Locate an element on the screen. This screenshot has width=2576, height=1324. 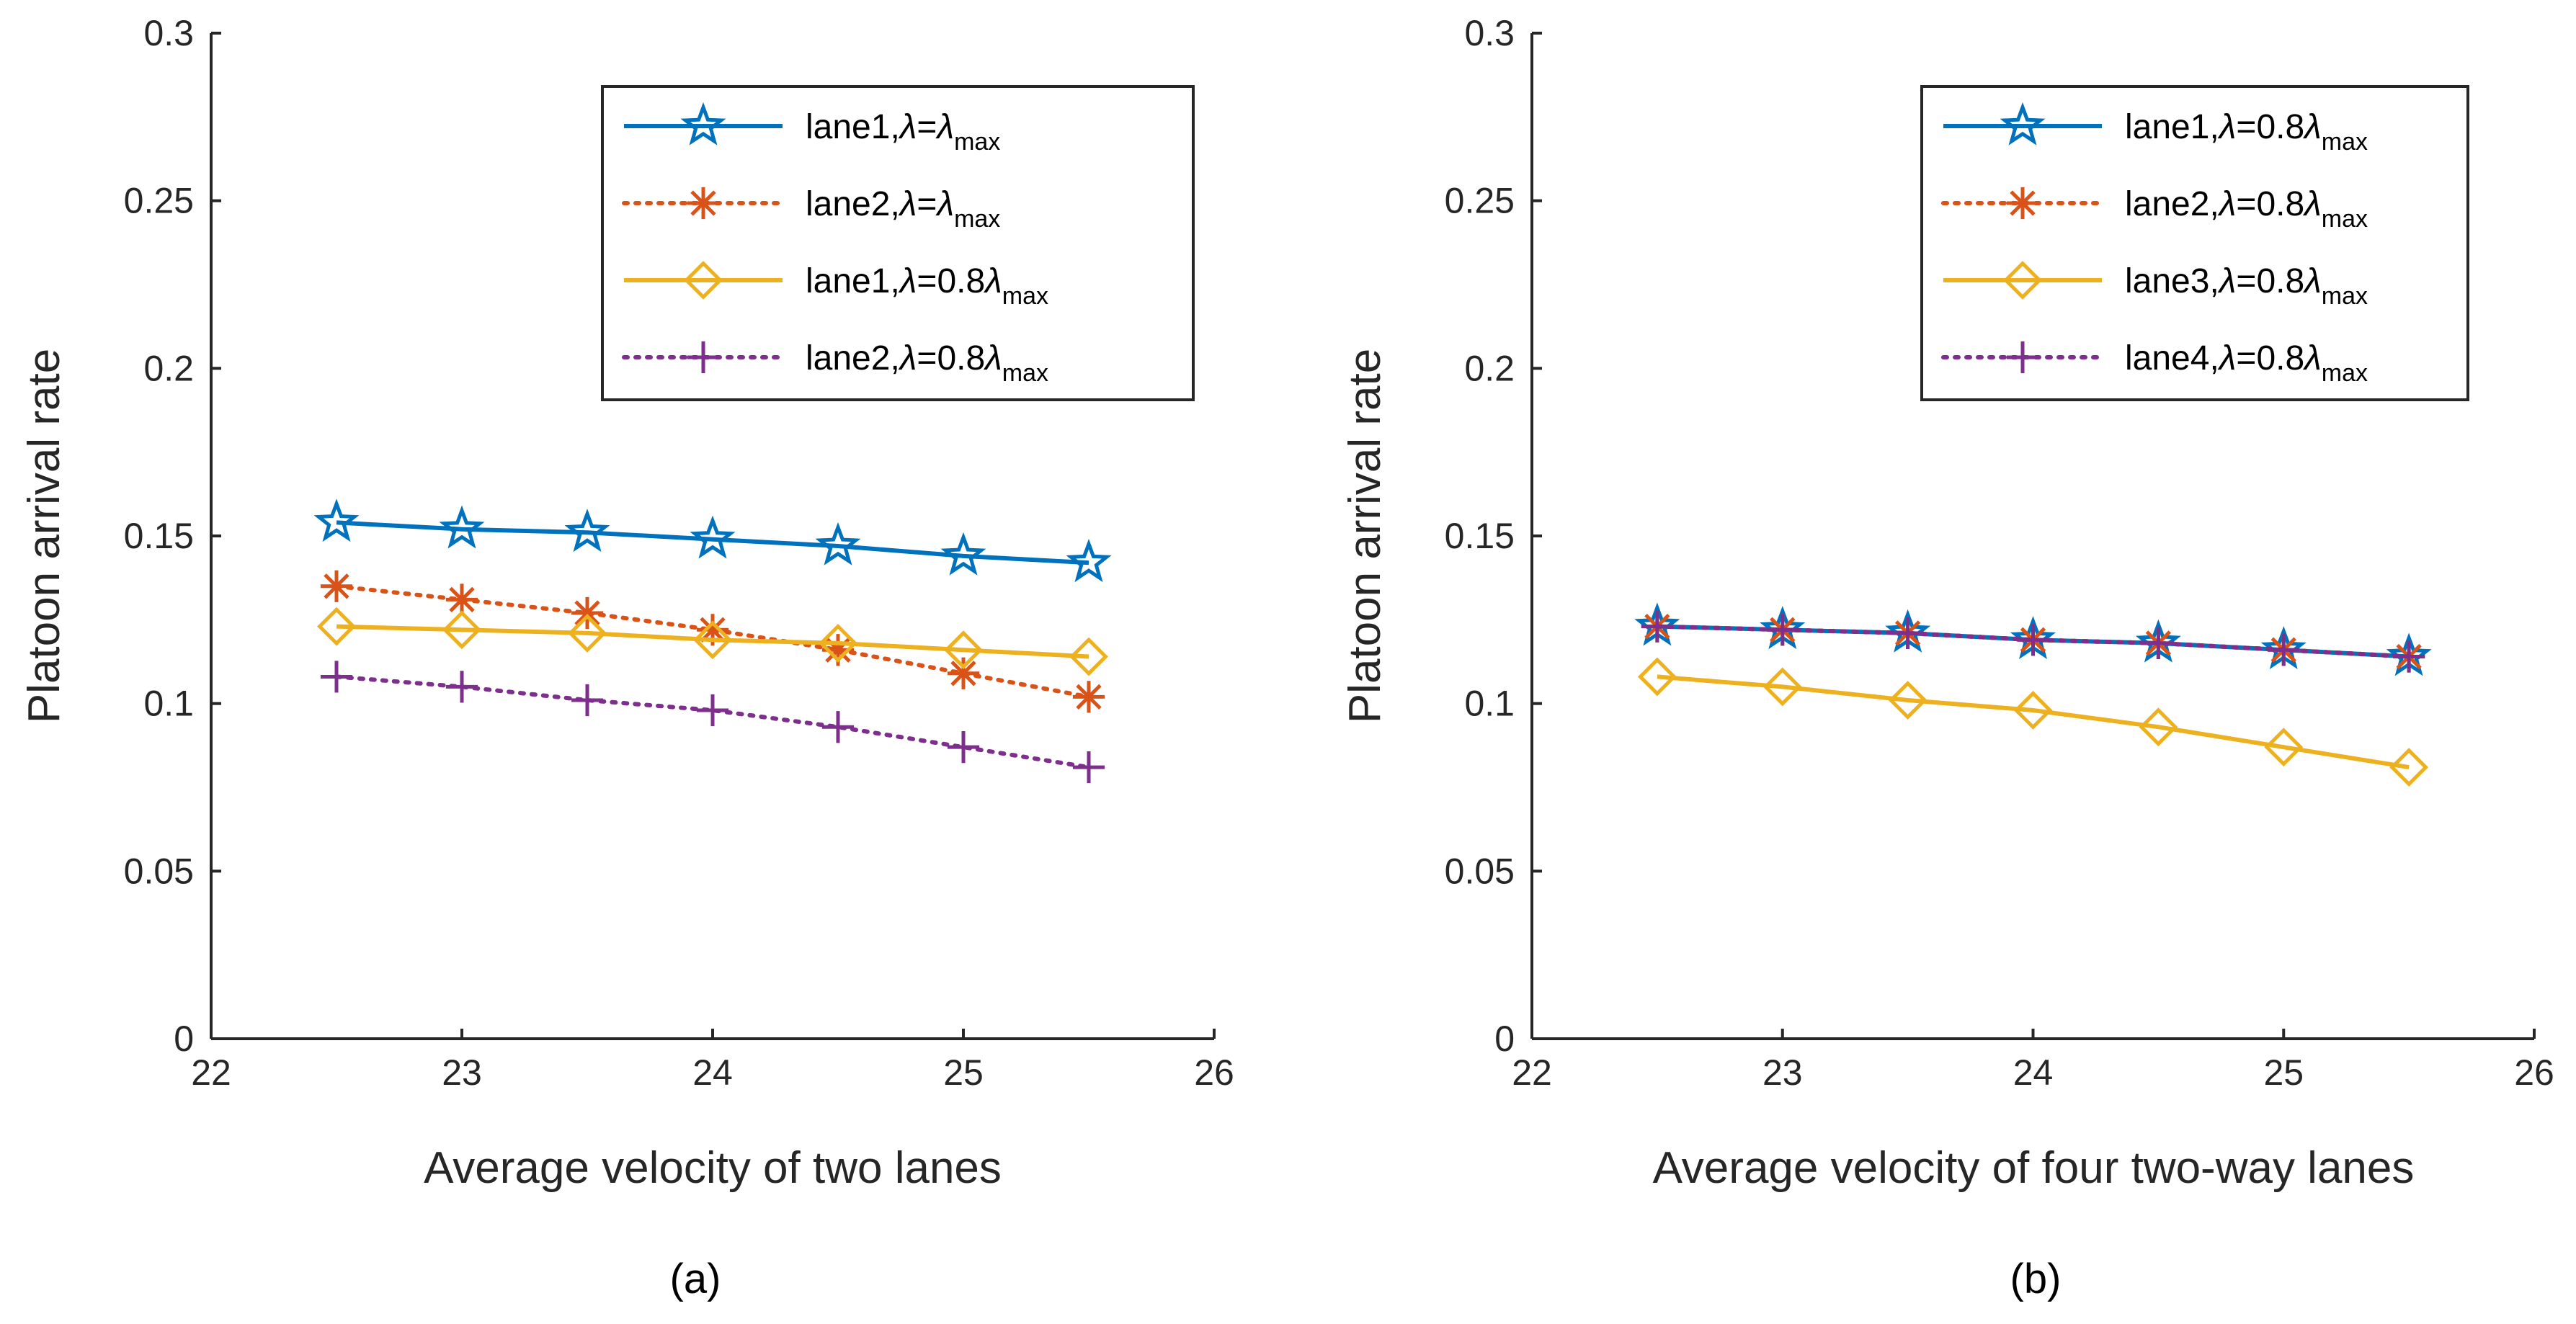
legend-label: lane2,λ=λmax is located at coordinates (903, 209).